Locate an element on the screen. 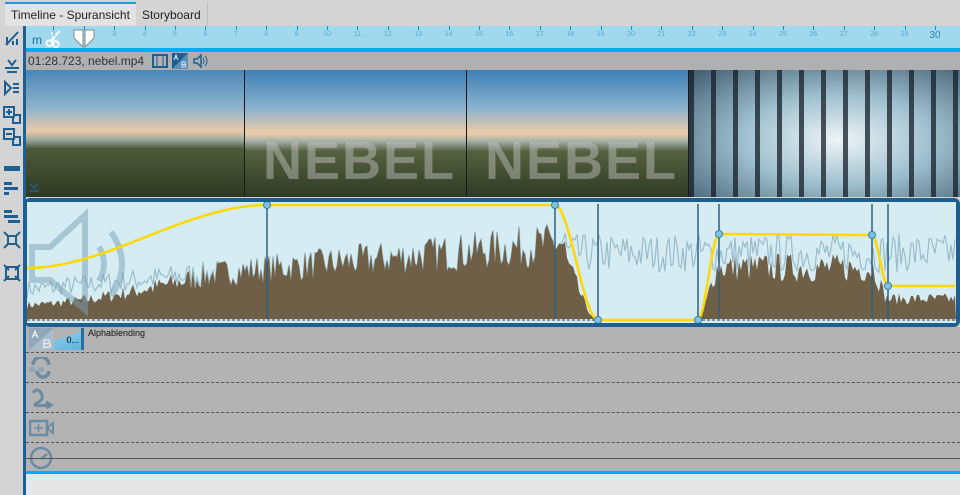  clip-header: 01:28.723, nebel.mp4 is located at coordinates (493, 61).